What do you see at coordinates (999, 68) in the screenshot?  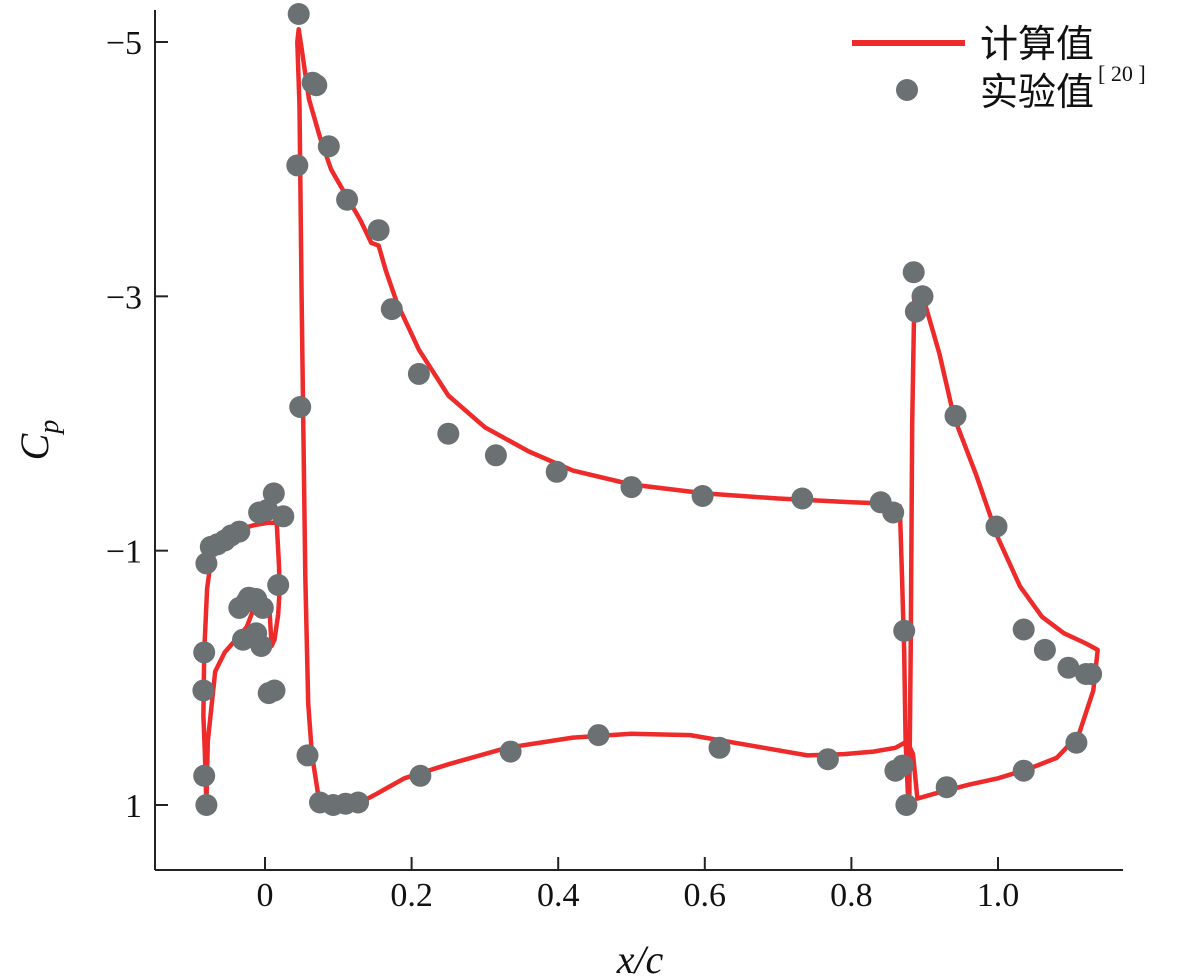 I see `legend: 计算值 实验值 [ 20 ]` at bounding box center [999, 68].